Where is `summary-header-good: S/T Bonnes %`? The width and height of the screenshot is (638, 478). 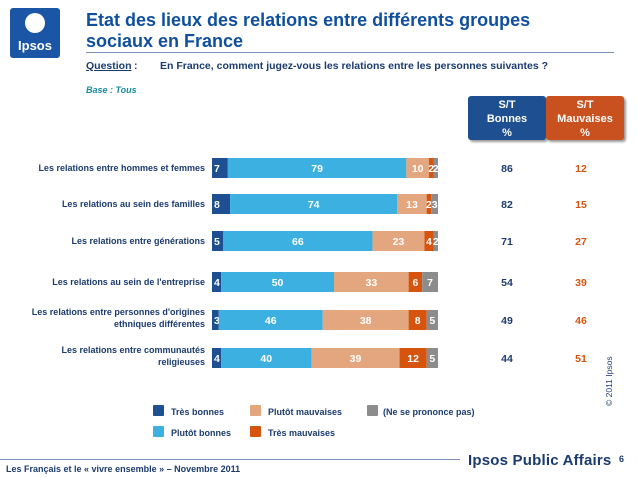
summary-header-good: S/T Bonnes % is located at coordinates (507, 118).